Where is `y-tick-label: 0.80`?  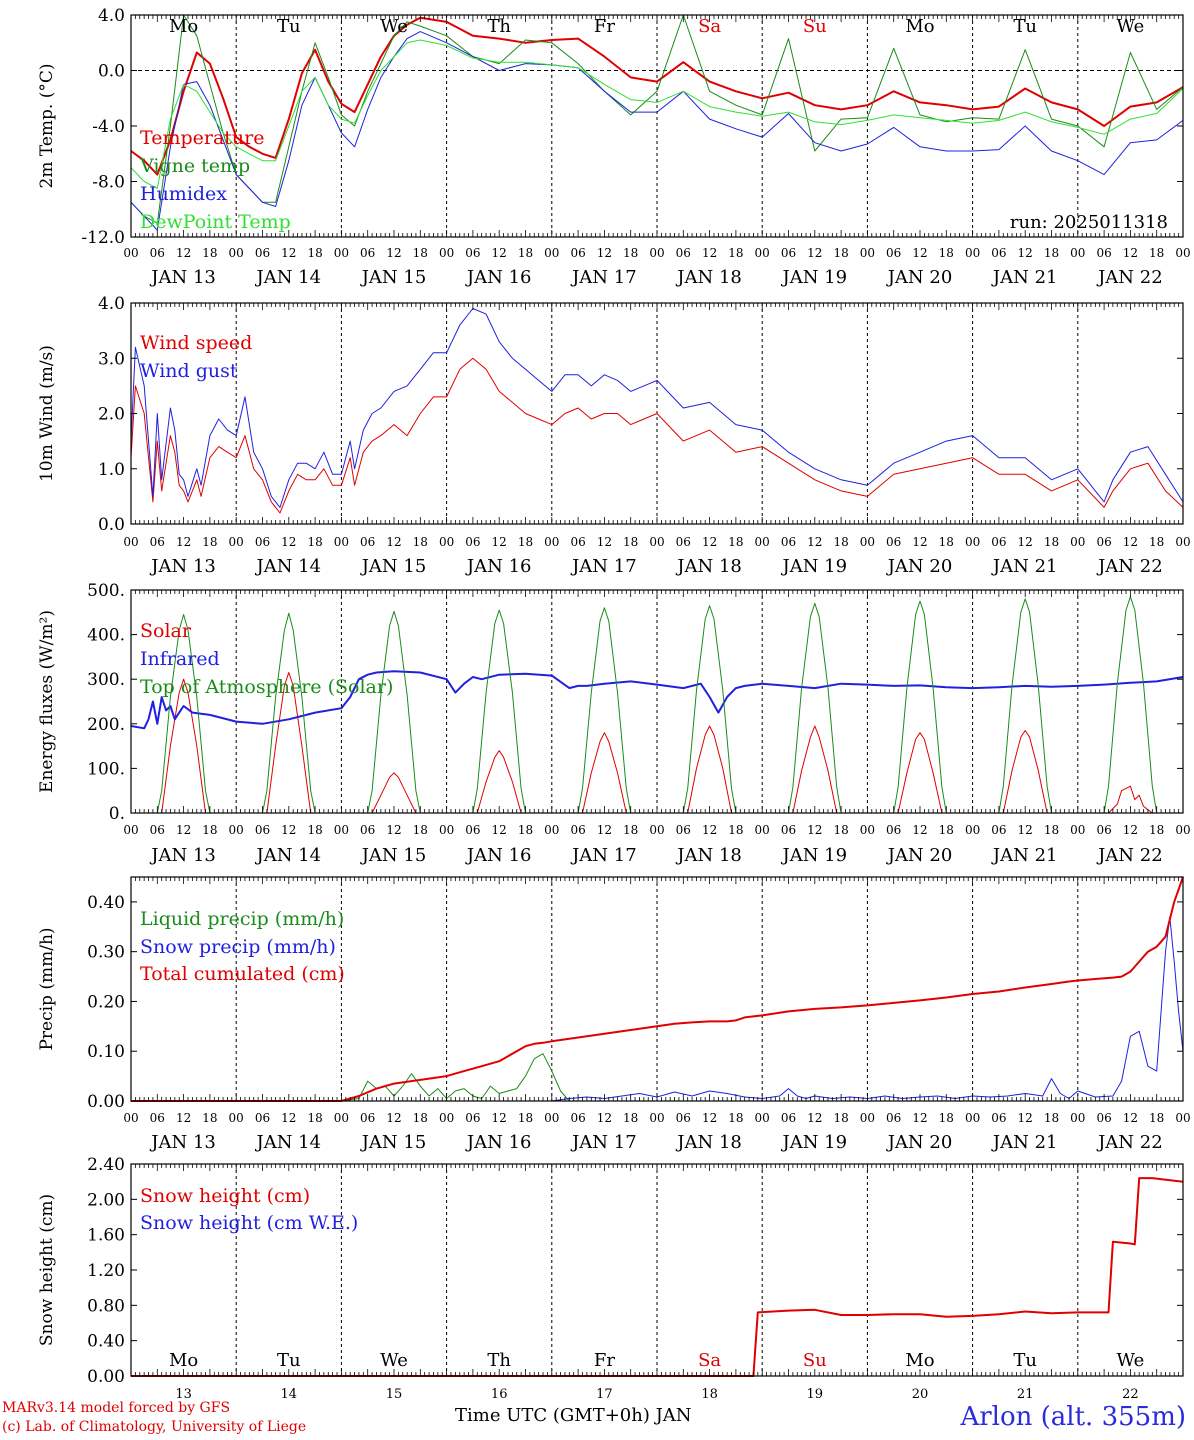
y-tick-label: 0.80 is located at coordinates (106, 1306).